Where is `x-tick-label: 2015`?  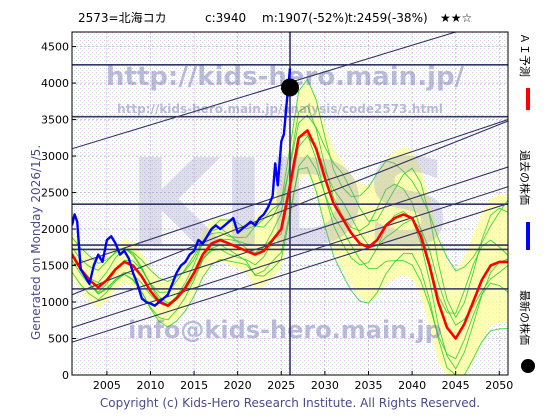
x-tick-label: 2015 is located at coordinates (194, 385).